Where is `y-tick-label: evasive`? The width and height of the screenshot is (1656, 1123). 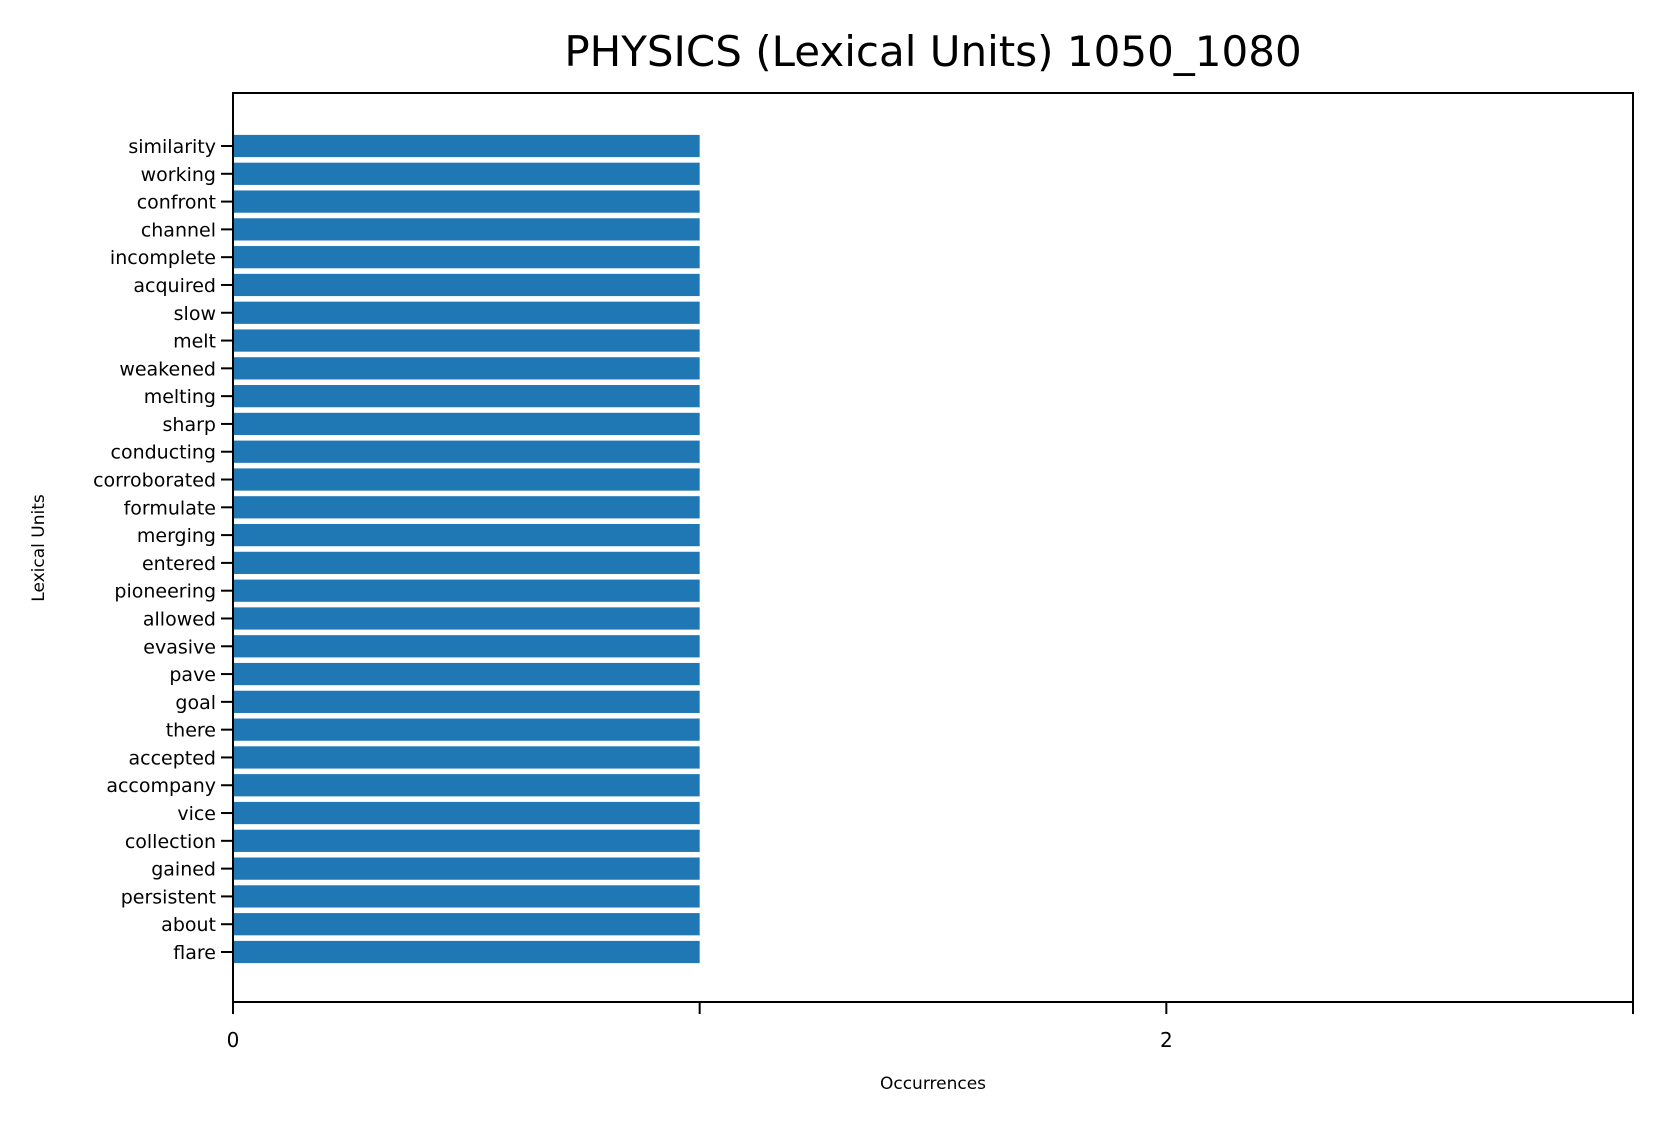 y-tick-label: evasive is located at coordinates (179, 647).